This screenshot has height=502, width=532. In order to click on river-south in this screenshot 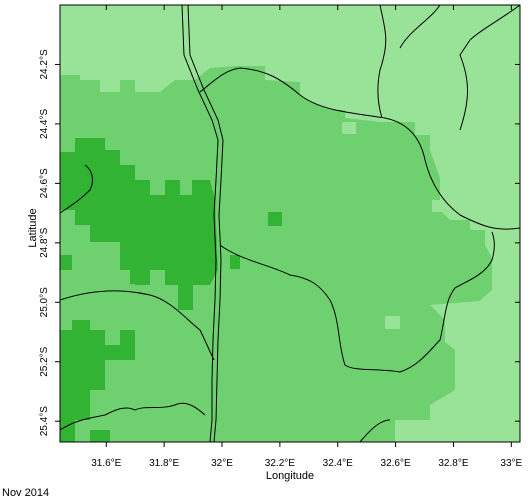, I will do `click(133, 416)`.